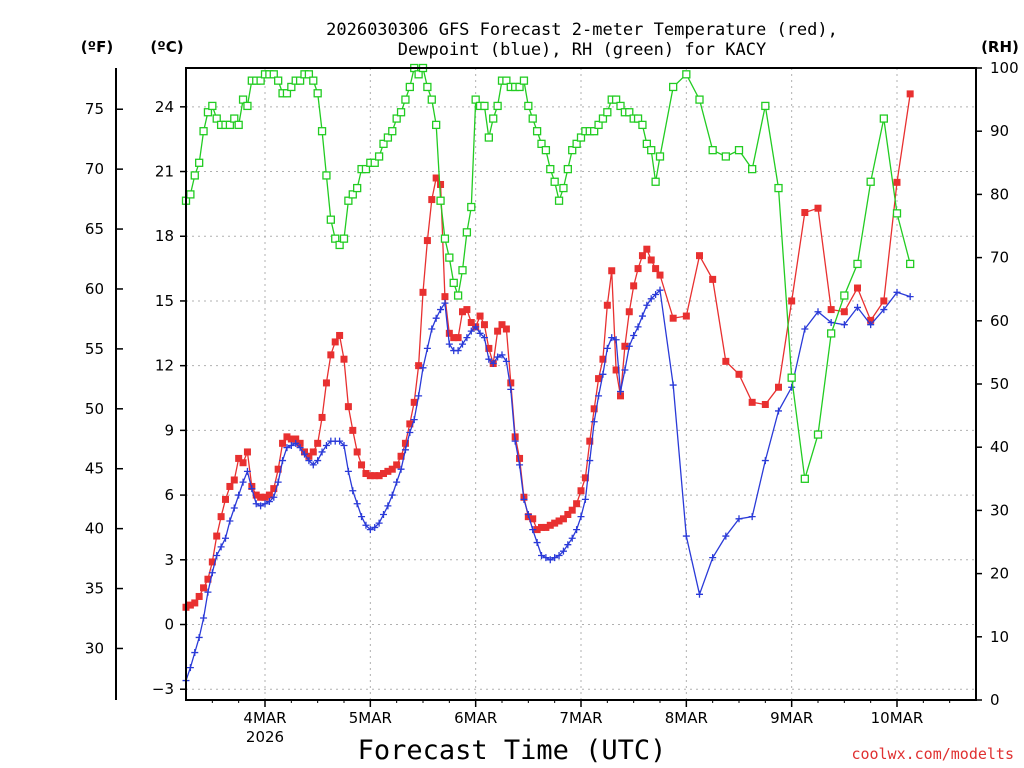  I want to click on time-tick-year-label: 2026, so click(265, 737).